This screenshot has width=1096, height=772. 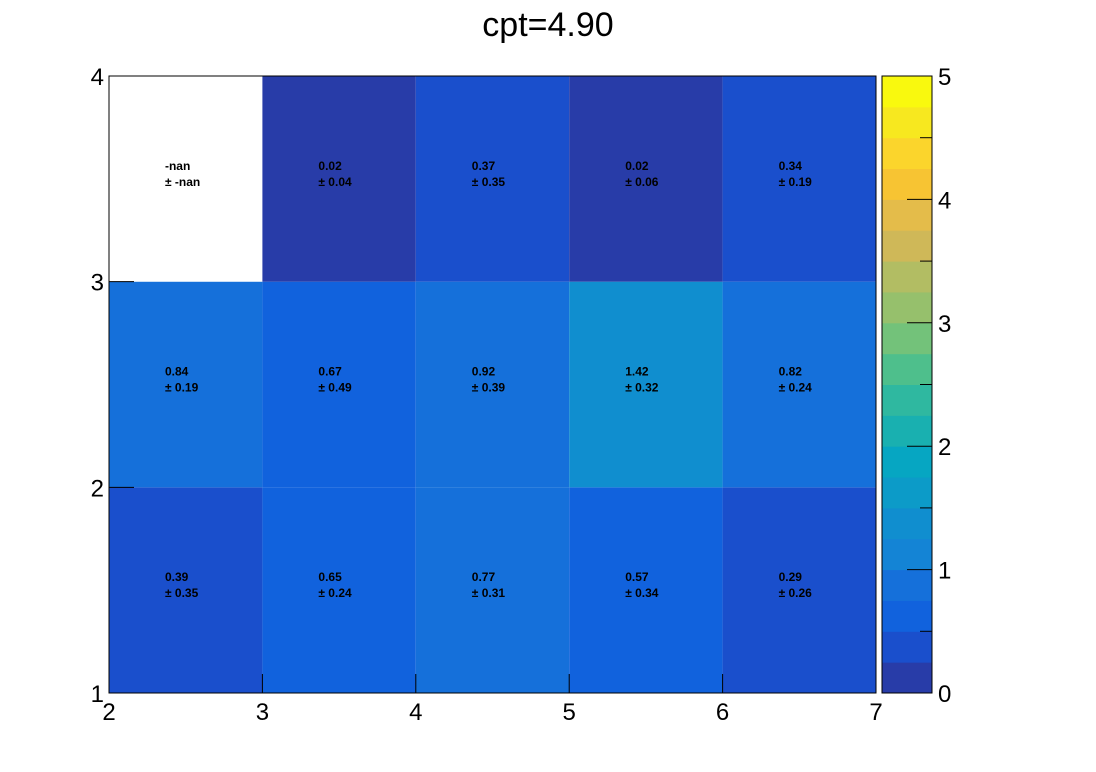 I want to click on cell-error-label: ± 0.04, so click(x=335, y=182).